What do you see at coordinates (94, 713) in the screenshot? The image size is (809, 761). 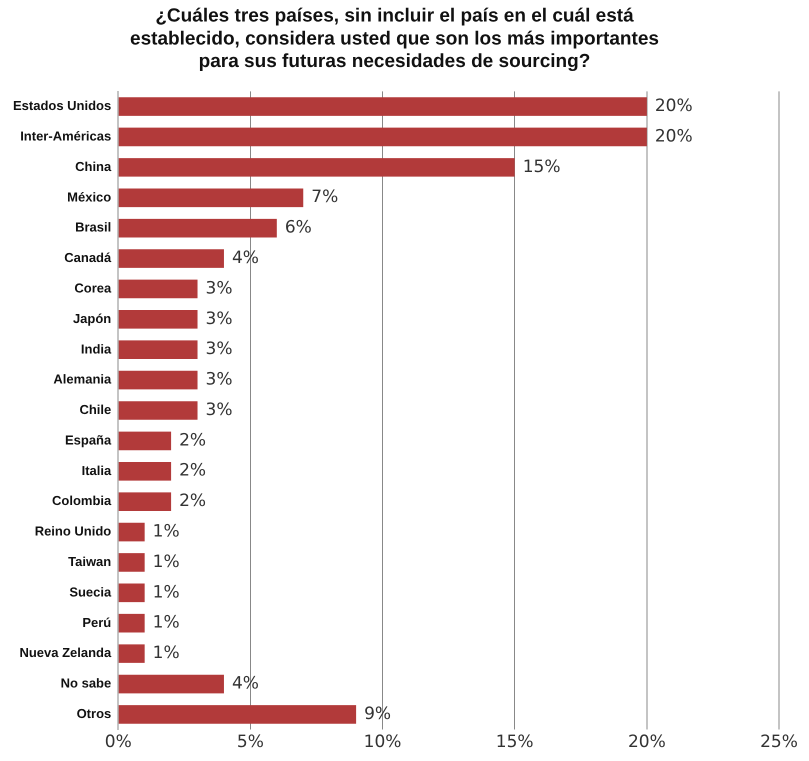 I see `y-tick-label: Otros` at bounding box center [94, 713].